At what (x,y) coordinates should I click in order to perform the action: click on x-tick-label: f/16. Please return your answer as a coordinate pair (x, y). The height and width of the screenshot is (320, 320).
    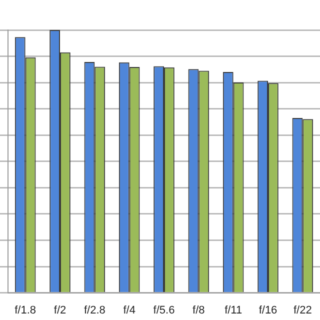
    Looking at the image, I should click on (268, 310).